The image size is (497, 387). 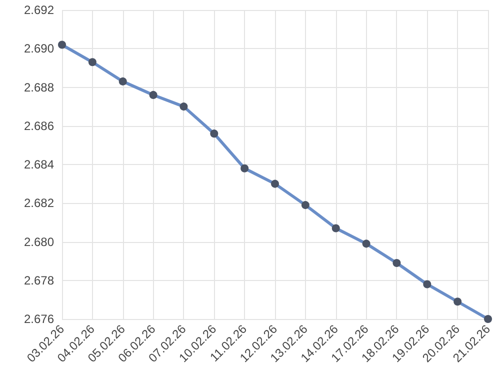 What do you see at coordinates (39, 125) in the screenshot?
I see `y-tick-label: 2.686` at bounding box center [39, 125].